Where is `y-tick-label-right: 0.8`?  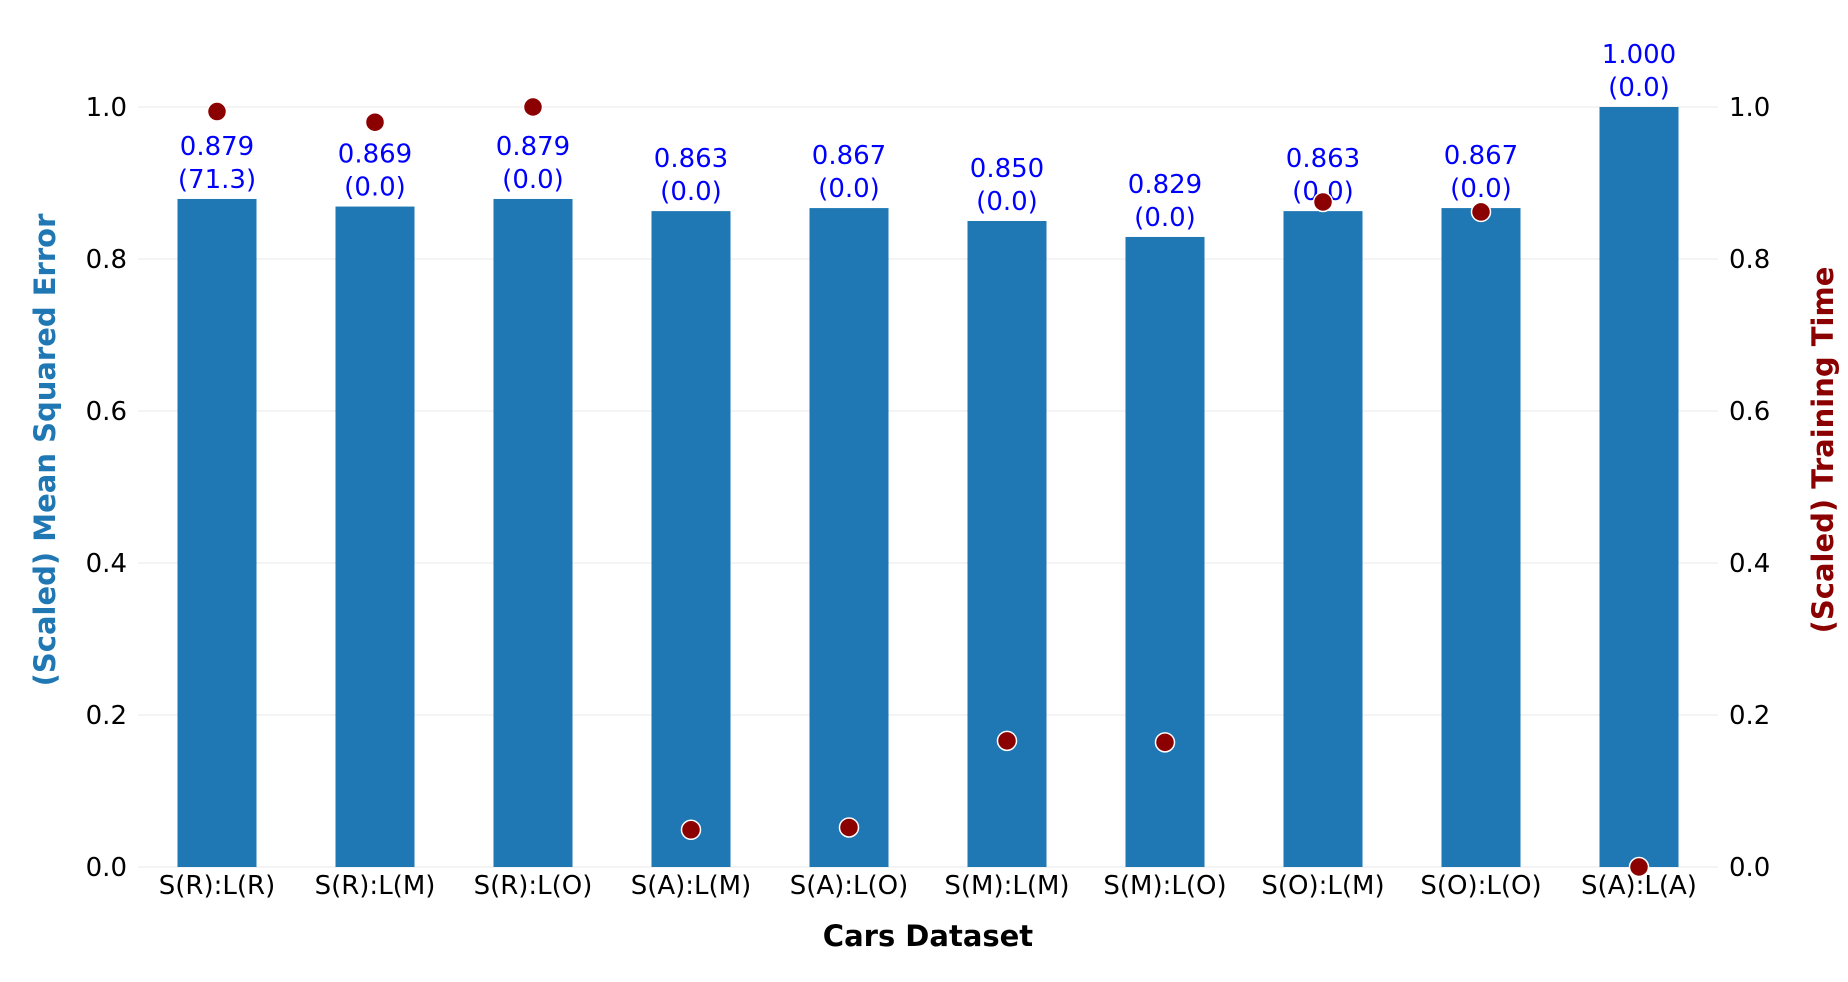
y-tick-label-right: 0.8 is located at coordinates (1749, 260).